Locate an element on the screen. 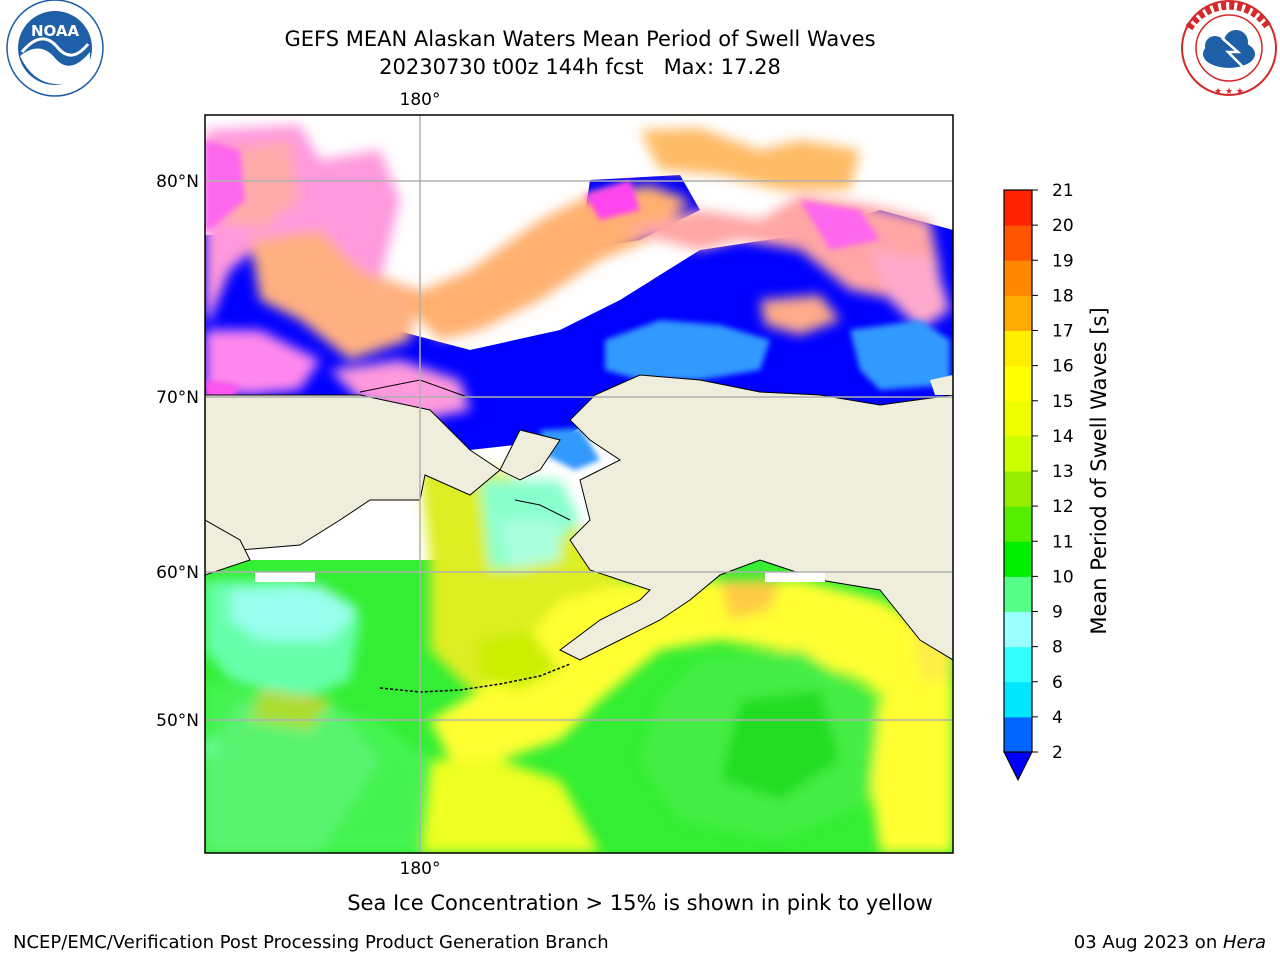 This screenshot has height=960, width=1280. lon-label-bottom: 180° is located at coordinates (420, 869).